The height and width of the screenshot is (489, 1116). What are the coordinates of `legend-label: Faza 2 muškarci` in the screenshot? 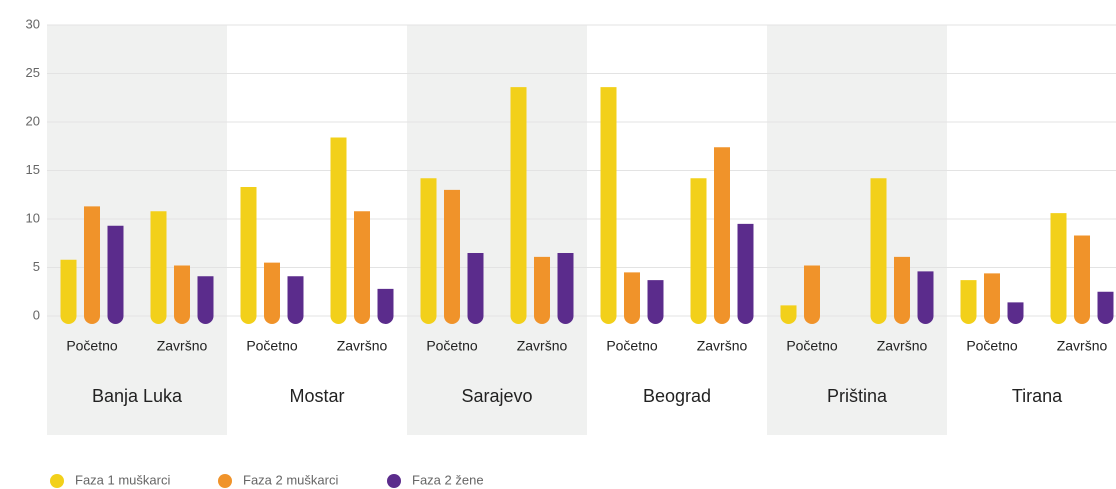 It's located at (290, 479).